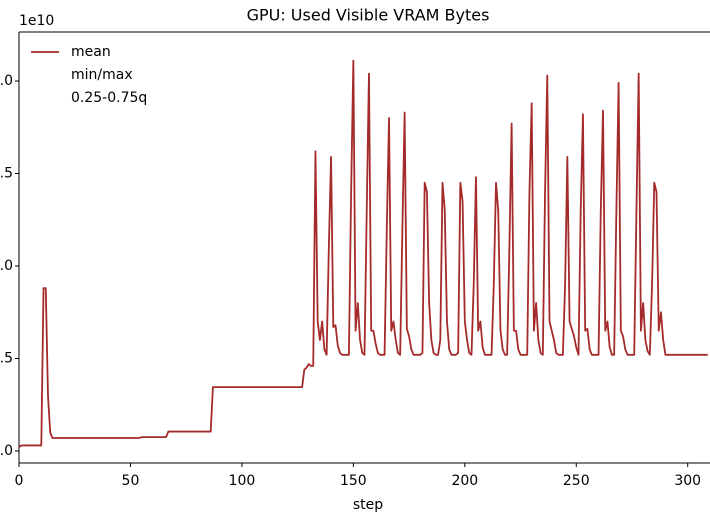  Describe the element at coordinates (353, 481) in the screenshot. I see `x-tick-label: 150` at that location.